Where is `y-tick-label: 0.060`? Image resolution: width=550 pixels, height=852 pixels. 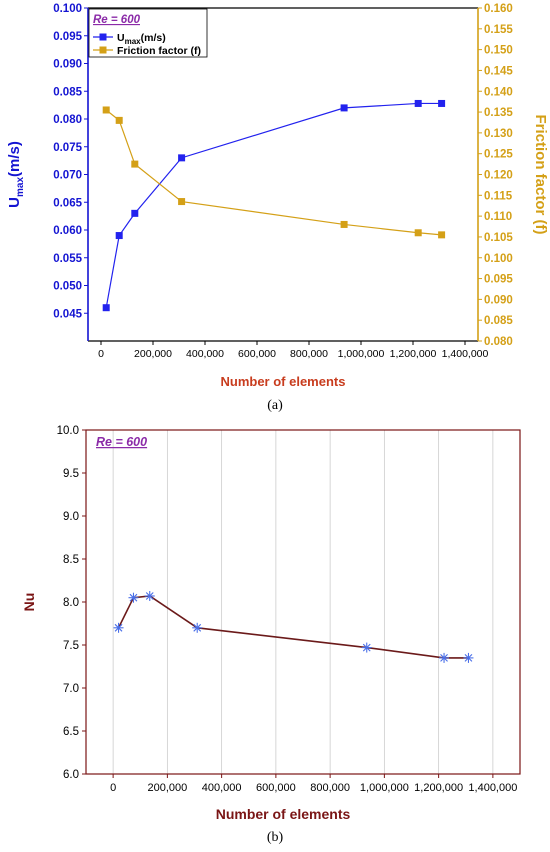 y-tick-label: 0.060 is located at coordinates (67, 231).